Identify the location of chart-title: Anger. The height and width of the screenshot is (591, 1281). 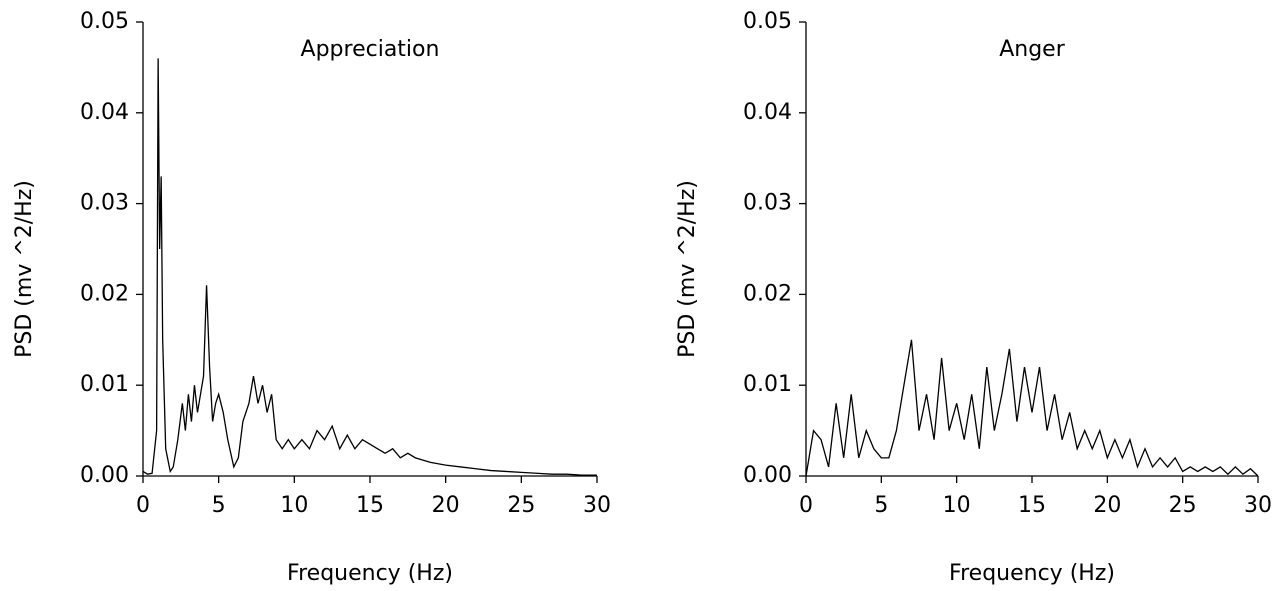
(1032, 49).